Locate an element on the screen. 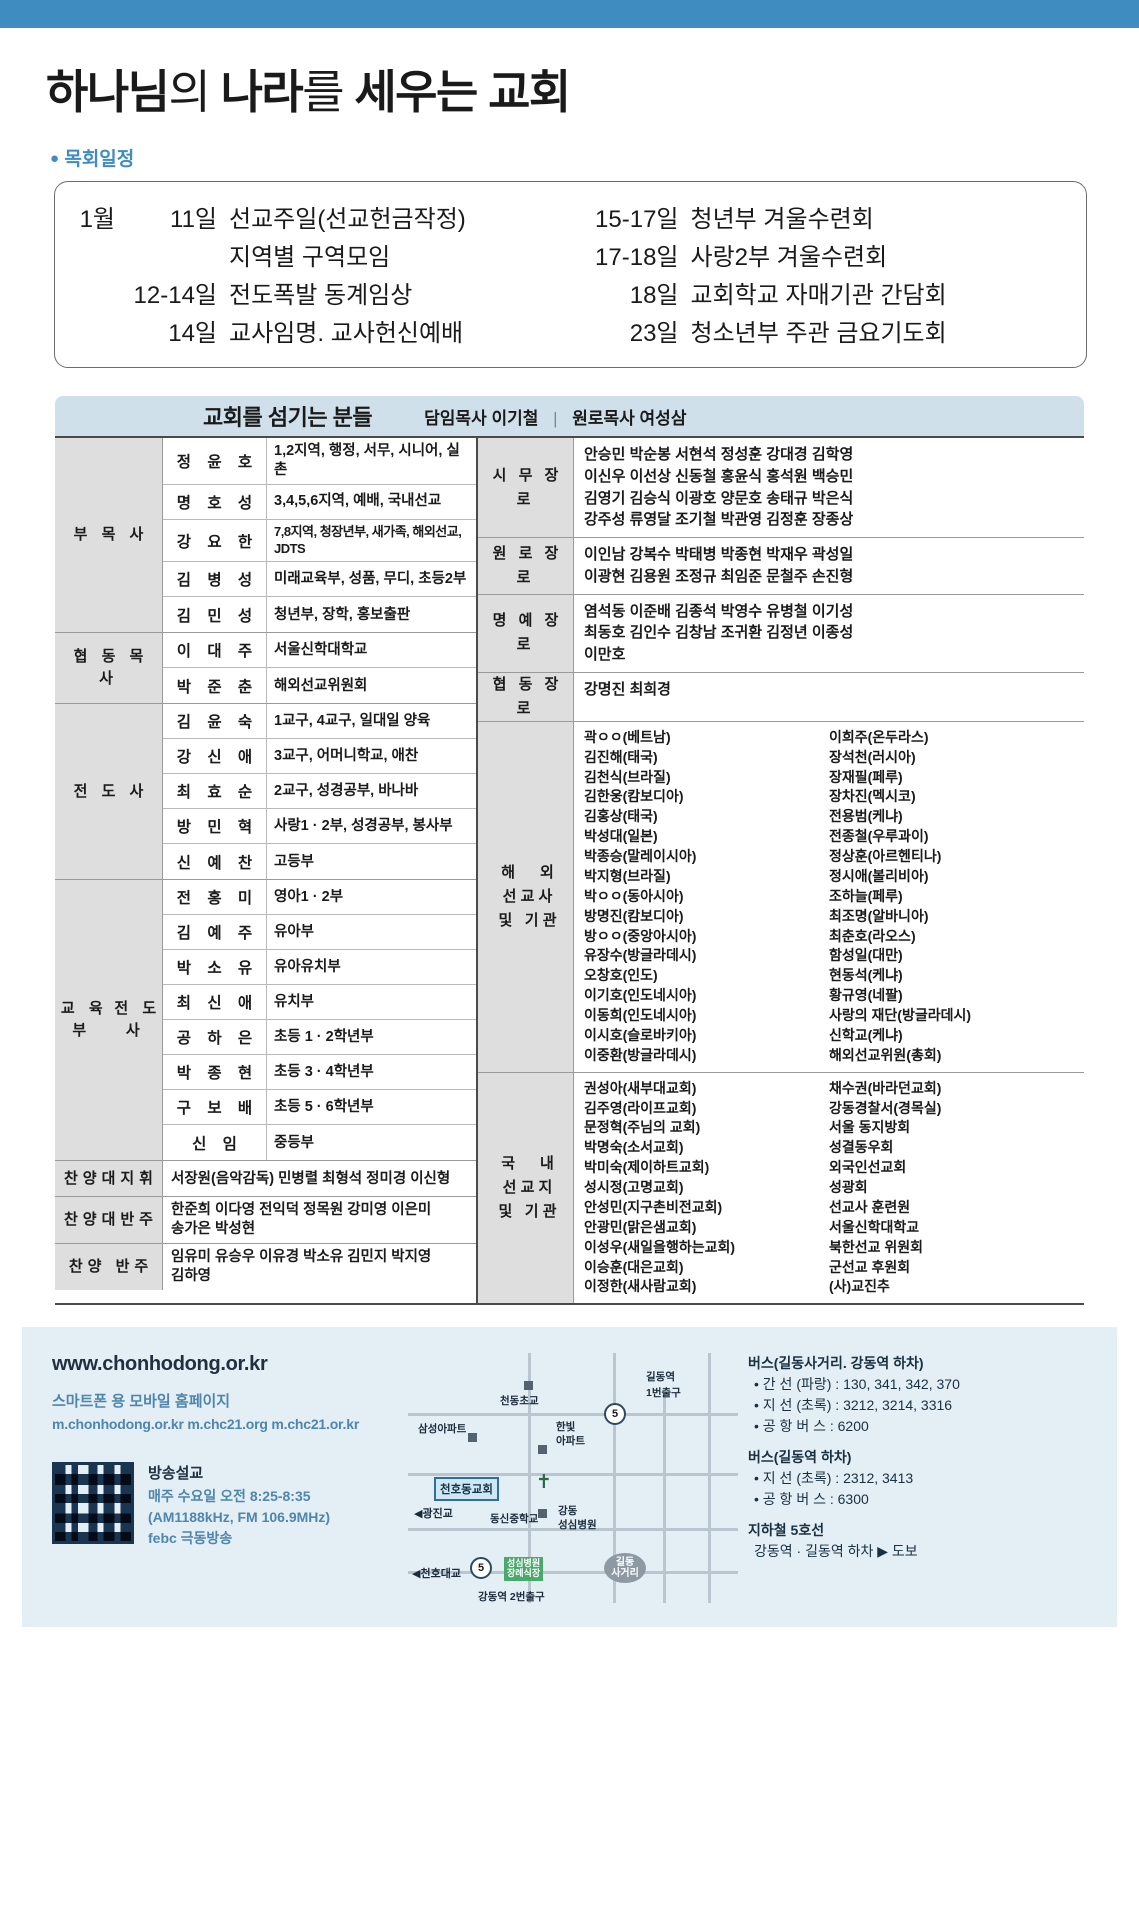 The height and width of the screenshot is (1915, 1139). missionary-item: 이동희(인도네시아) is located at coordinates (640, 1015).